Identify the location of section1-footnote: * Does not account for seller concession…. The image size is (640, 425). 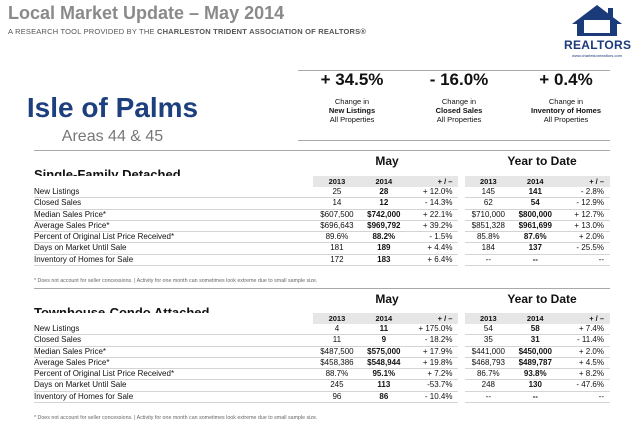
(176, 281).